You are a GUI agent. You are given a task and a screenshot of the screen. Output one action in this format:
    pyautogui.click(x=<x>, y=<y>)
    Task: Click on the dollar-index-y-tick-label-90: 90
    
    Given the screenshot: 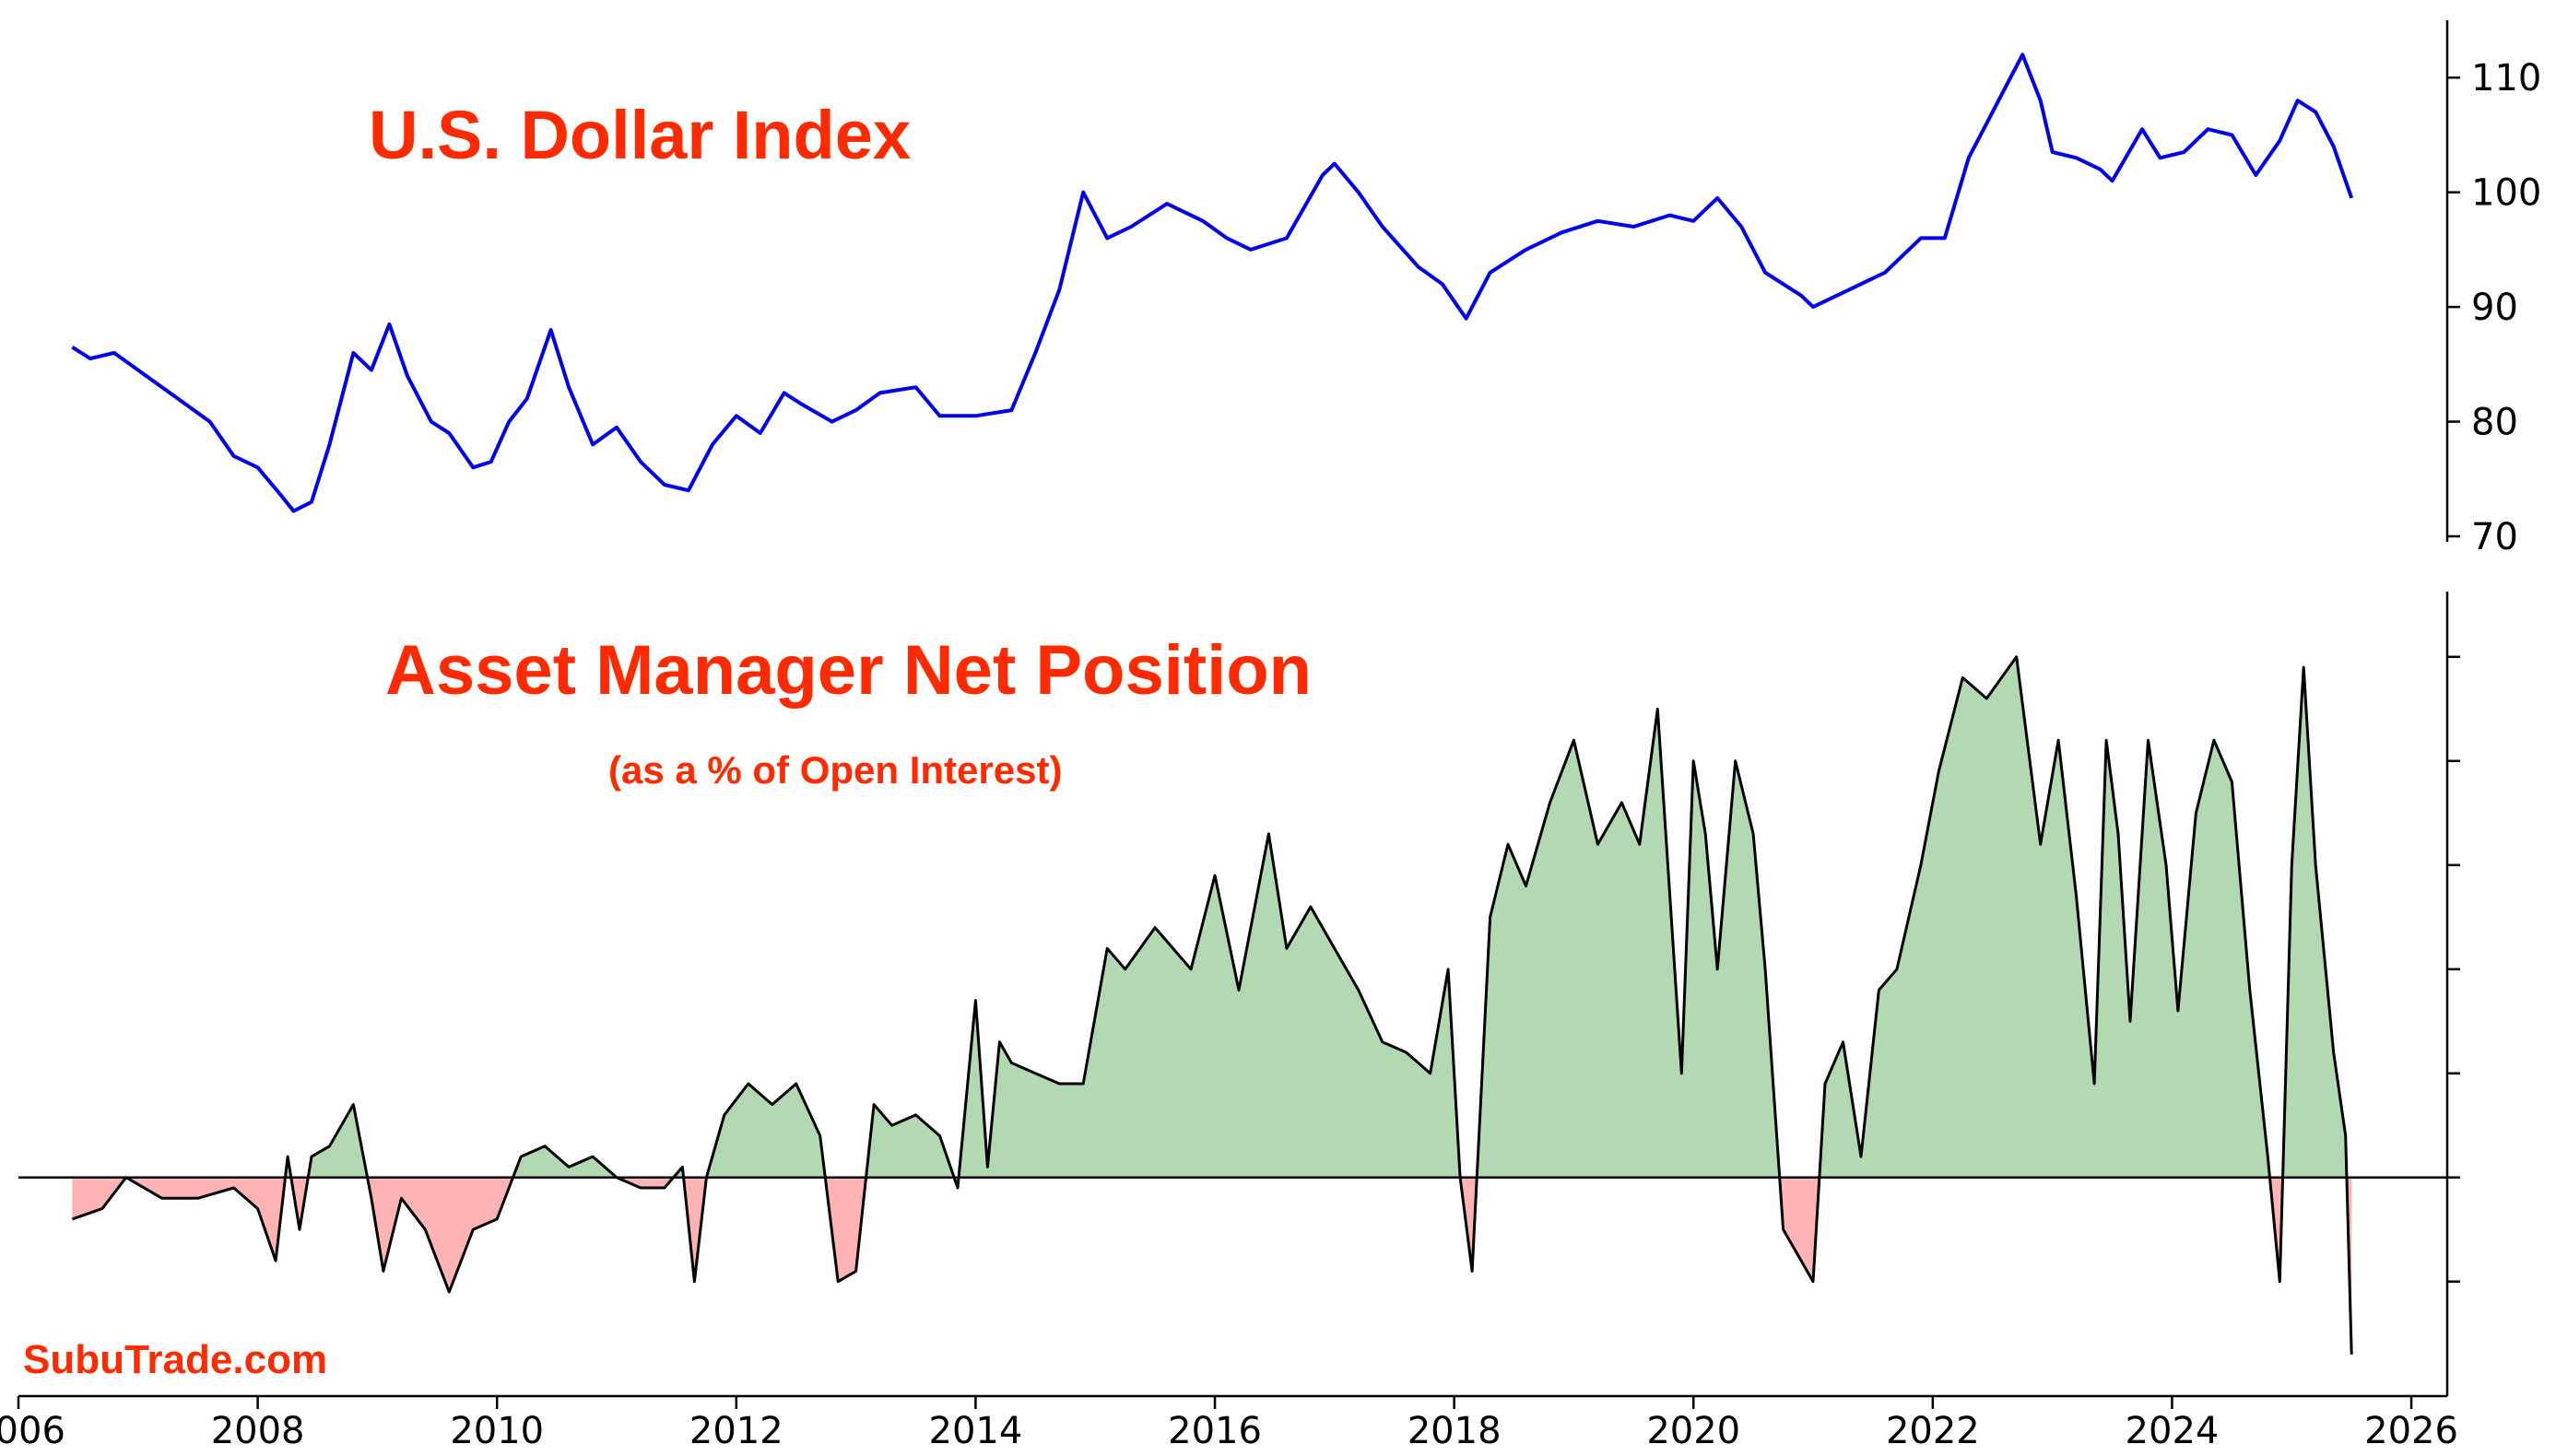 What is the action you would take?
    pyautogui.click(x=2494, y=308)
    